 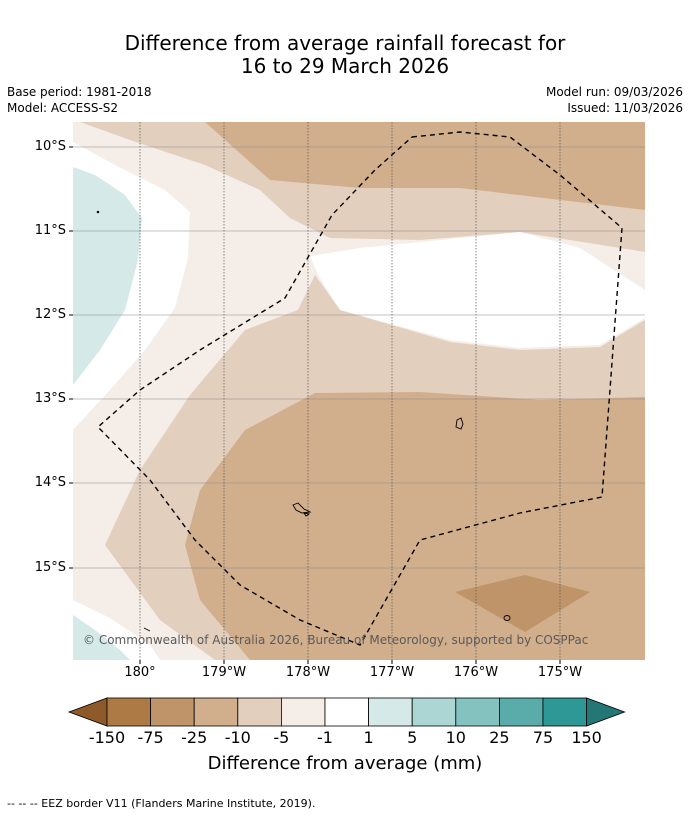 I want to click on island-south, so click(x=507, y=618).